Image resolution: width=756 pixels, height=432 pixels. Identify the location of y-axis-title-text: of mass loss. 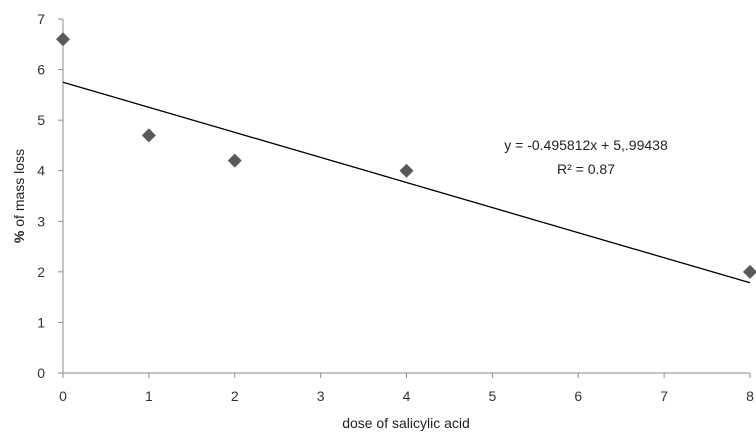
(19, 190).